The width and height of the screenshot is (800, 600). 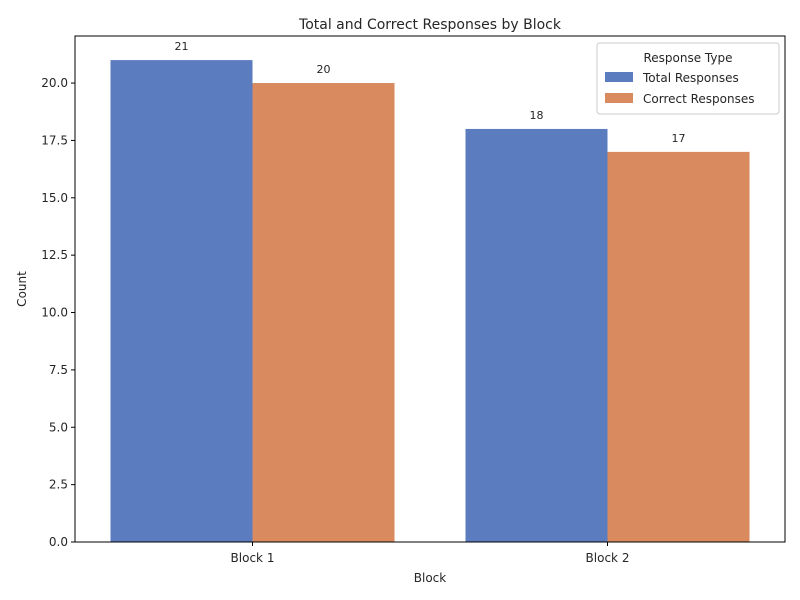 What do you see at coordinates (54, 198) in the screenshot?
I see `y-tick-label: 15.0` at bounding box center [54, 198].